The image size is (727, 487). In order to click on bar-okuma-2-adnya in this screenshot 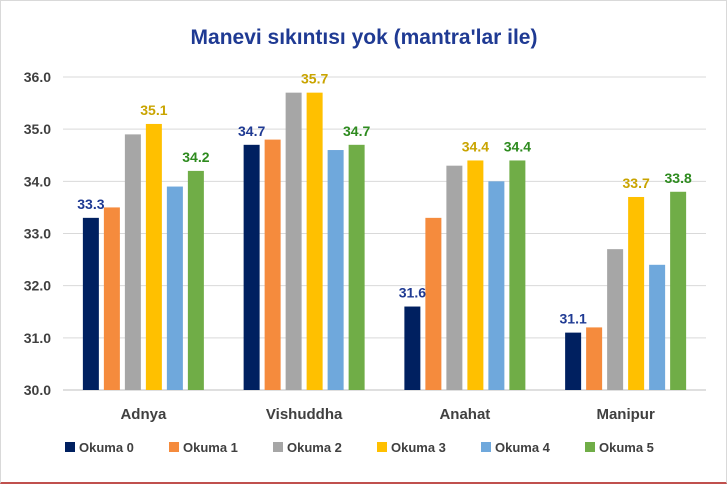, I will do `click(132, 262)`.